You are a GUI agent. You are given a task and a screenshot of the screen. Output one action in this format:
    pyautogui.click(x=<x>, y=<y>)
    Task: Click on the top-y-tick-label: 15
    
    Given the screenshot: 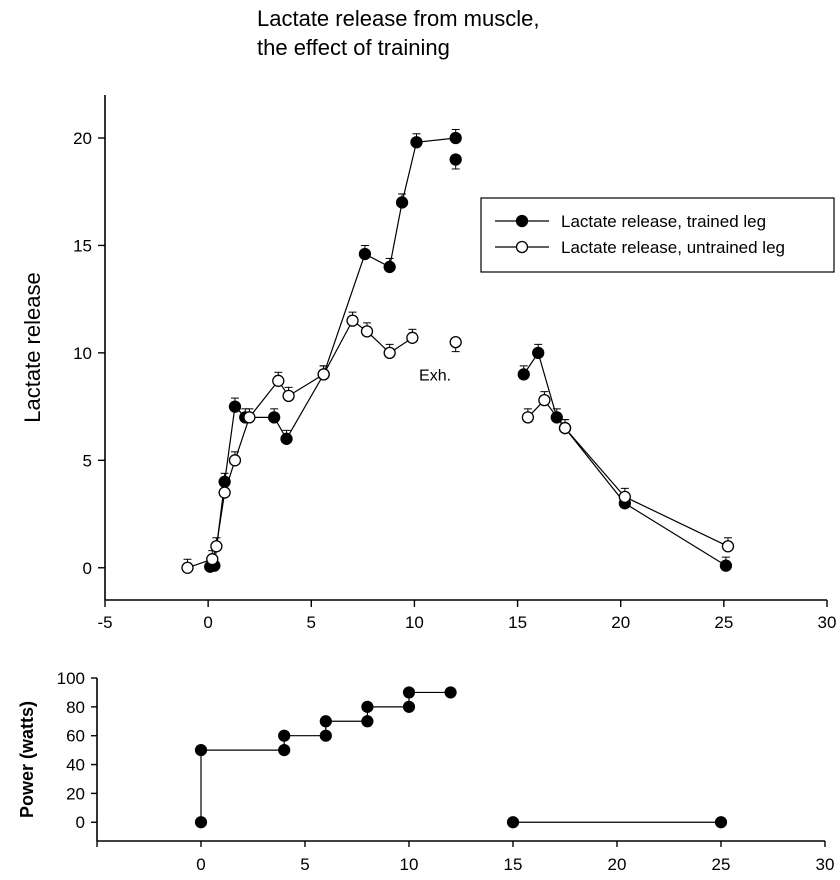 What is the action you would take?
    pyautogui.click(x=82, y=245)
    